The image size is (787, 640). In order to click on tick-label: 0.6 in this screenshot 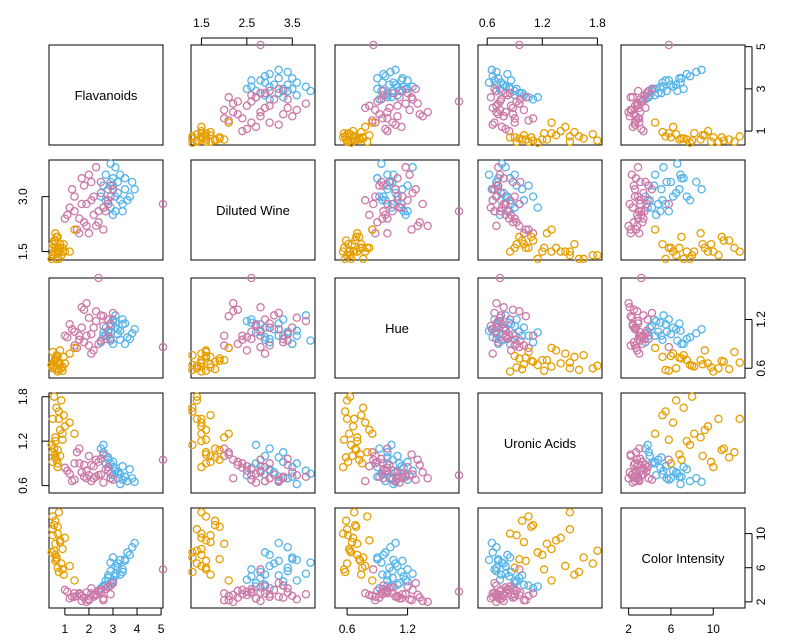, I will do `click(23, 485)`.